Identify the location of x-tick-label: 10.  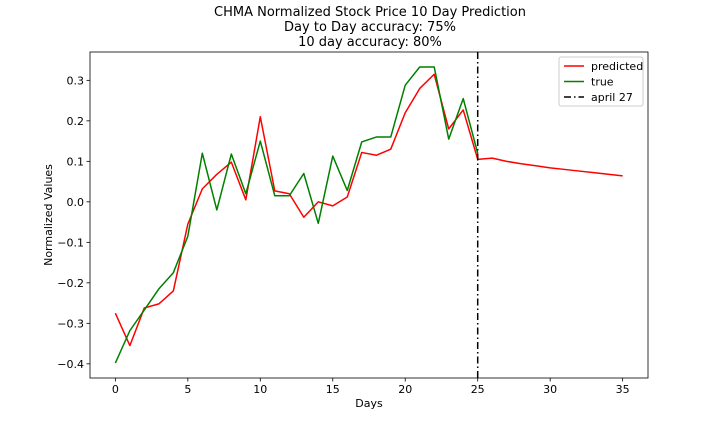
(260, 389).